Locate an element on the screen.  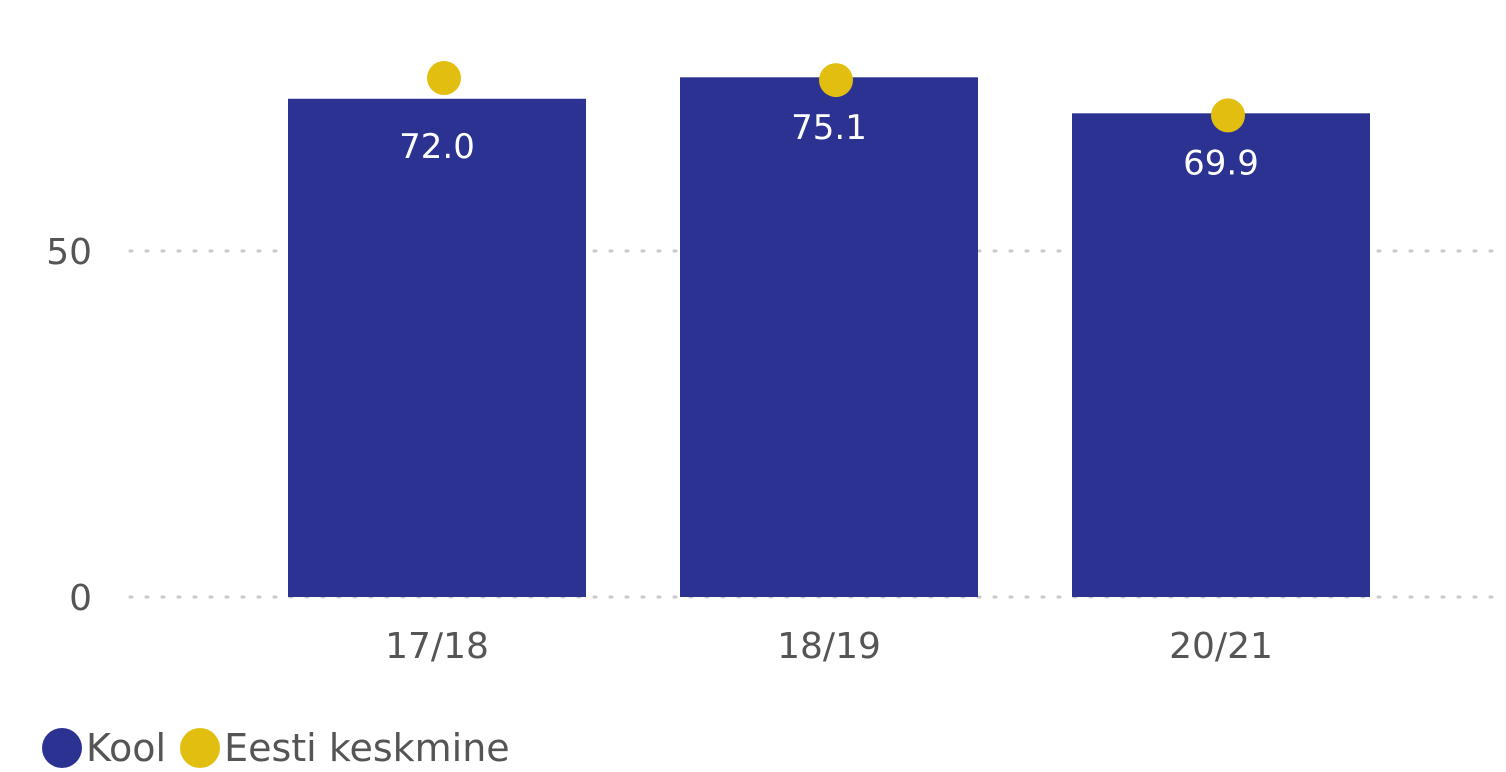
data-label: 69.9 is located at coordinates (1221, 163).